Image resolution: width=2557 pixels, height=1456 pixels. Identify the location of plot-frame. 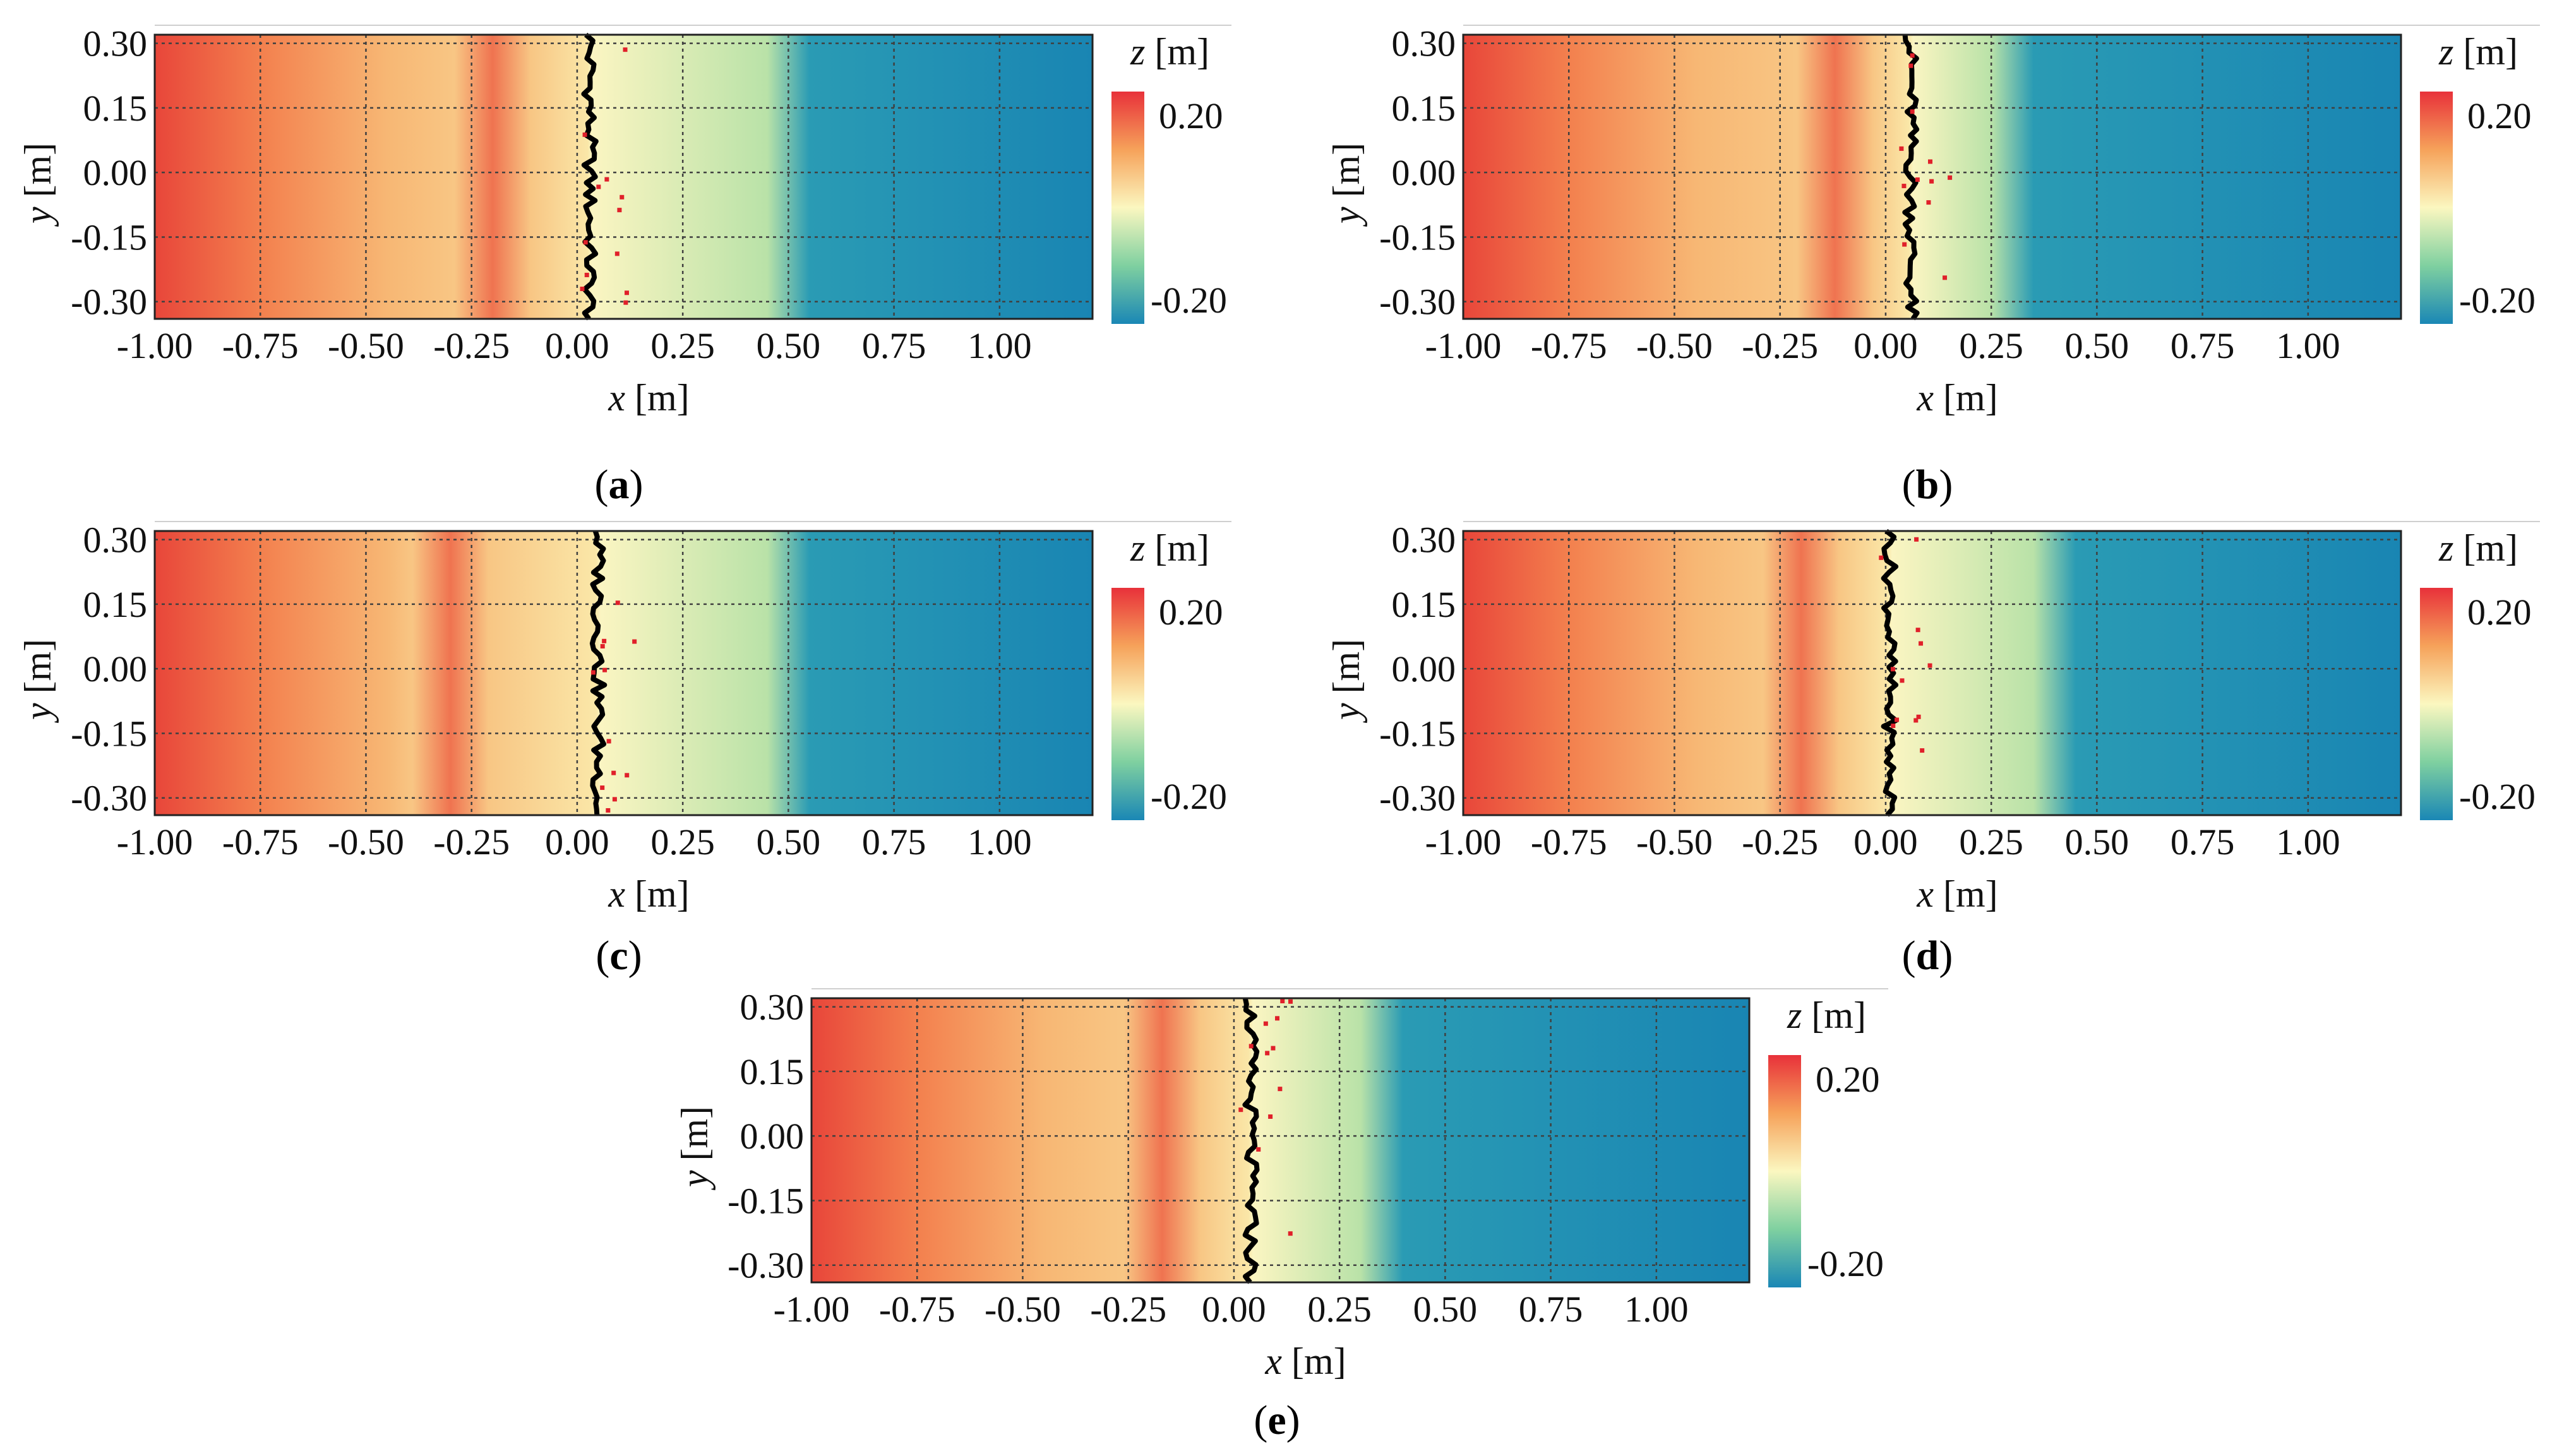
(623, 673).